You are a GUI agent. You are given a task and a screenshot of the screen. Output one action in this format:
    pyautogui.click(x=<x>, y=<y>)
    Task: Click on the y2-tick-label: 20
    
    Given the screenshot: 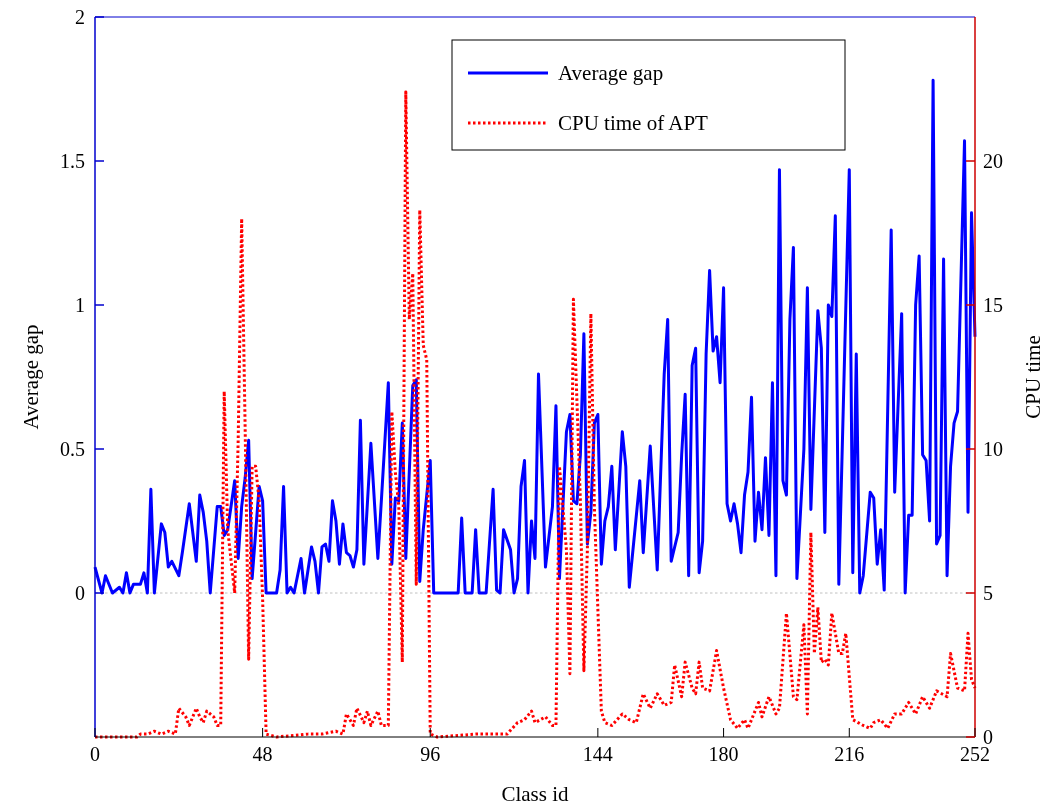 What is the action you would take?
    pyautogui.click(x=993, y=161)
    